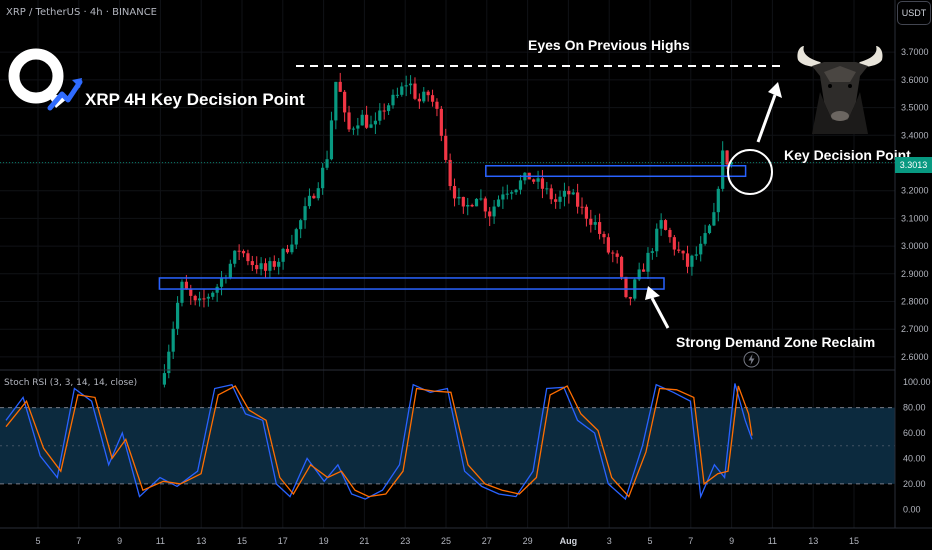 This screenshot has height=550, width=932. What do you see at coordinates (652, 293) in the screenshot?
I see `demand-arrow-head` at bounding box center [652, 293].